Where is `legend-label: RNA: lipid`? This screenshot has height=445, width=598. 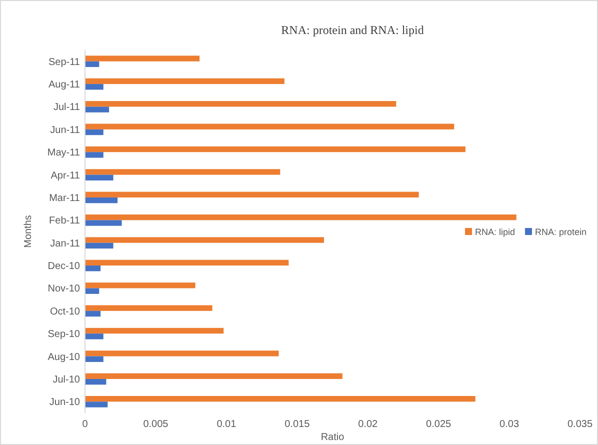
legend-label: RNA: lipid is located at coordinates (495, 232).